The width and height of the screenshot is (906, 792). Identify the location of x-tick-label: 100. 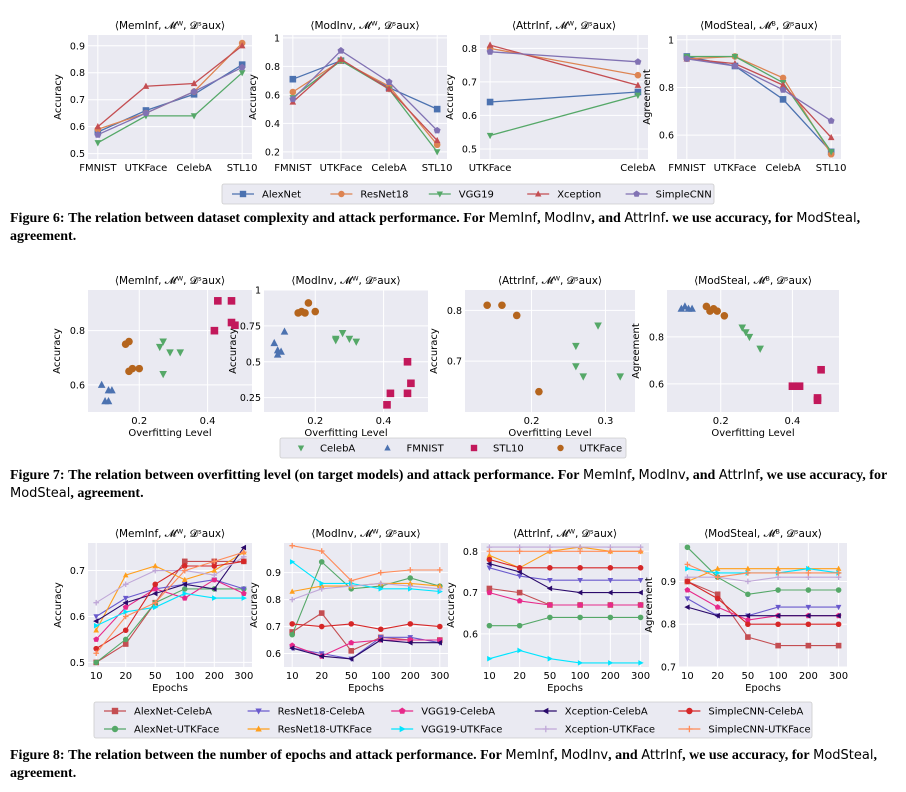
(184, 676).